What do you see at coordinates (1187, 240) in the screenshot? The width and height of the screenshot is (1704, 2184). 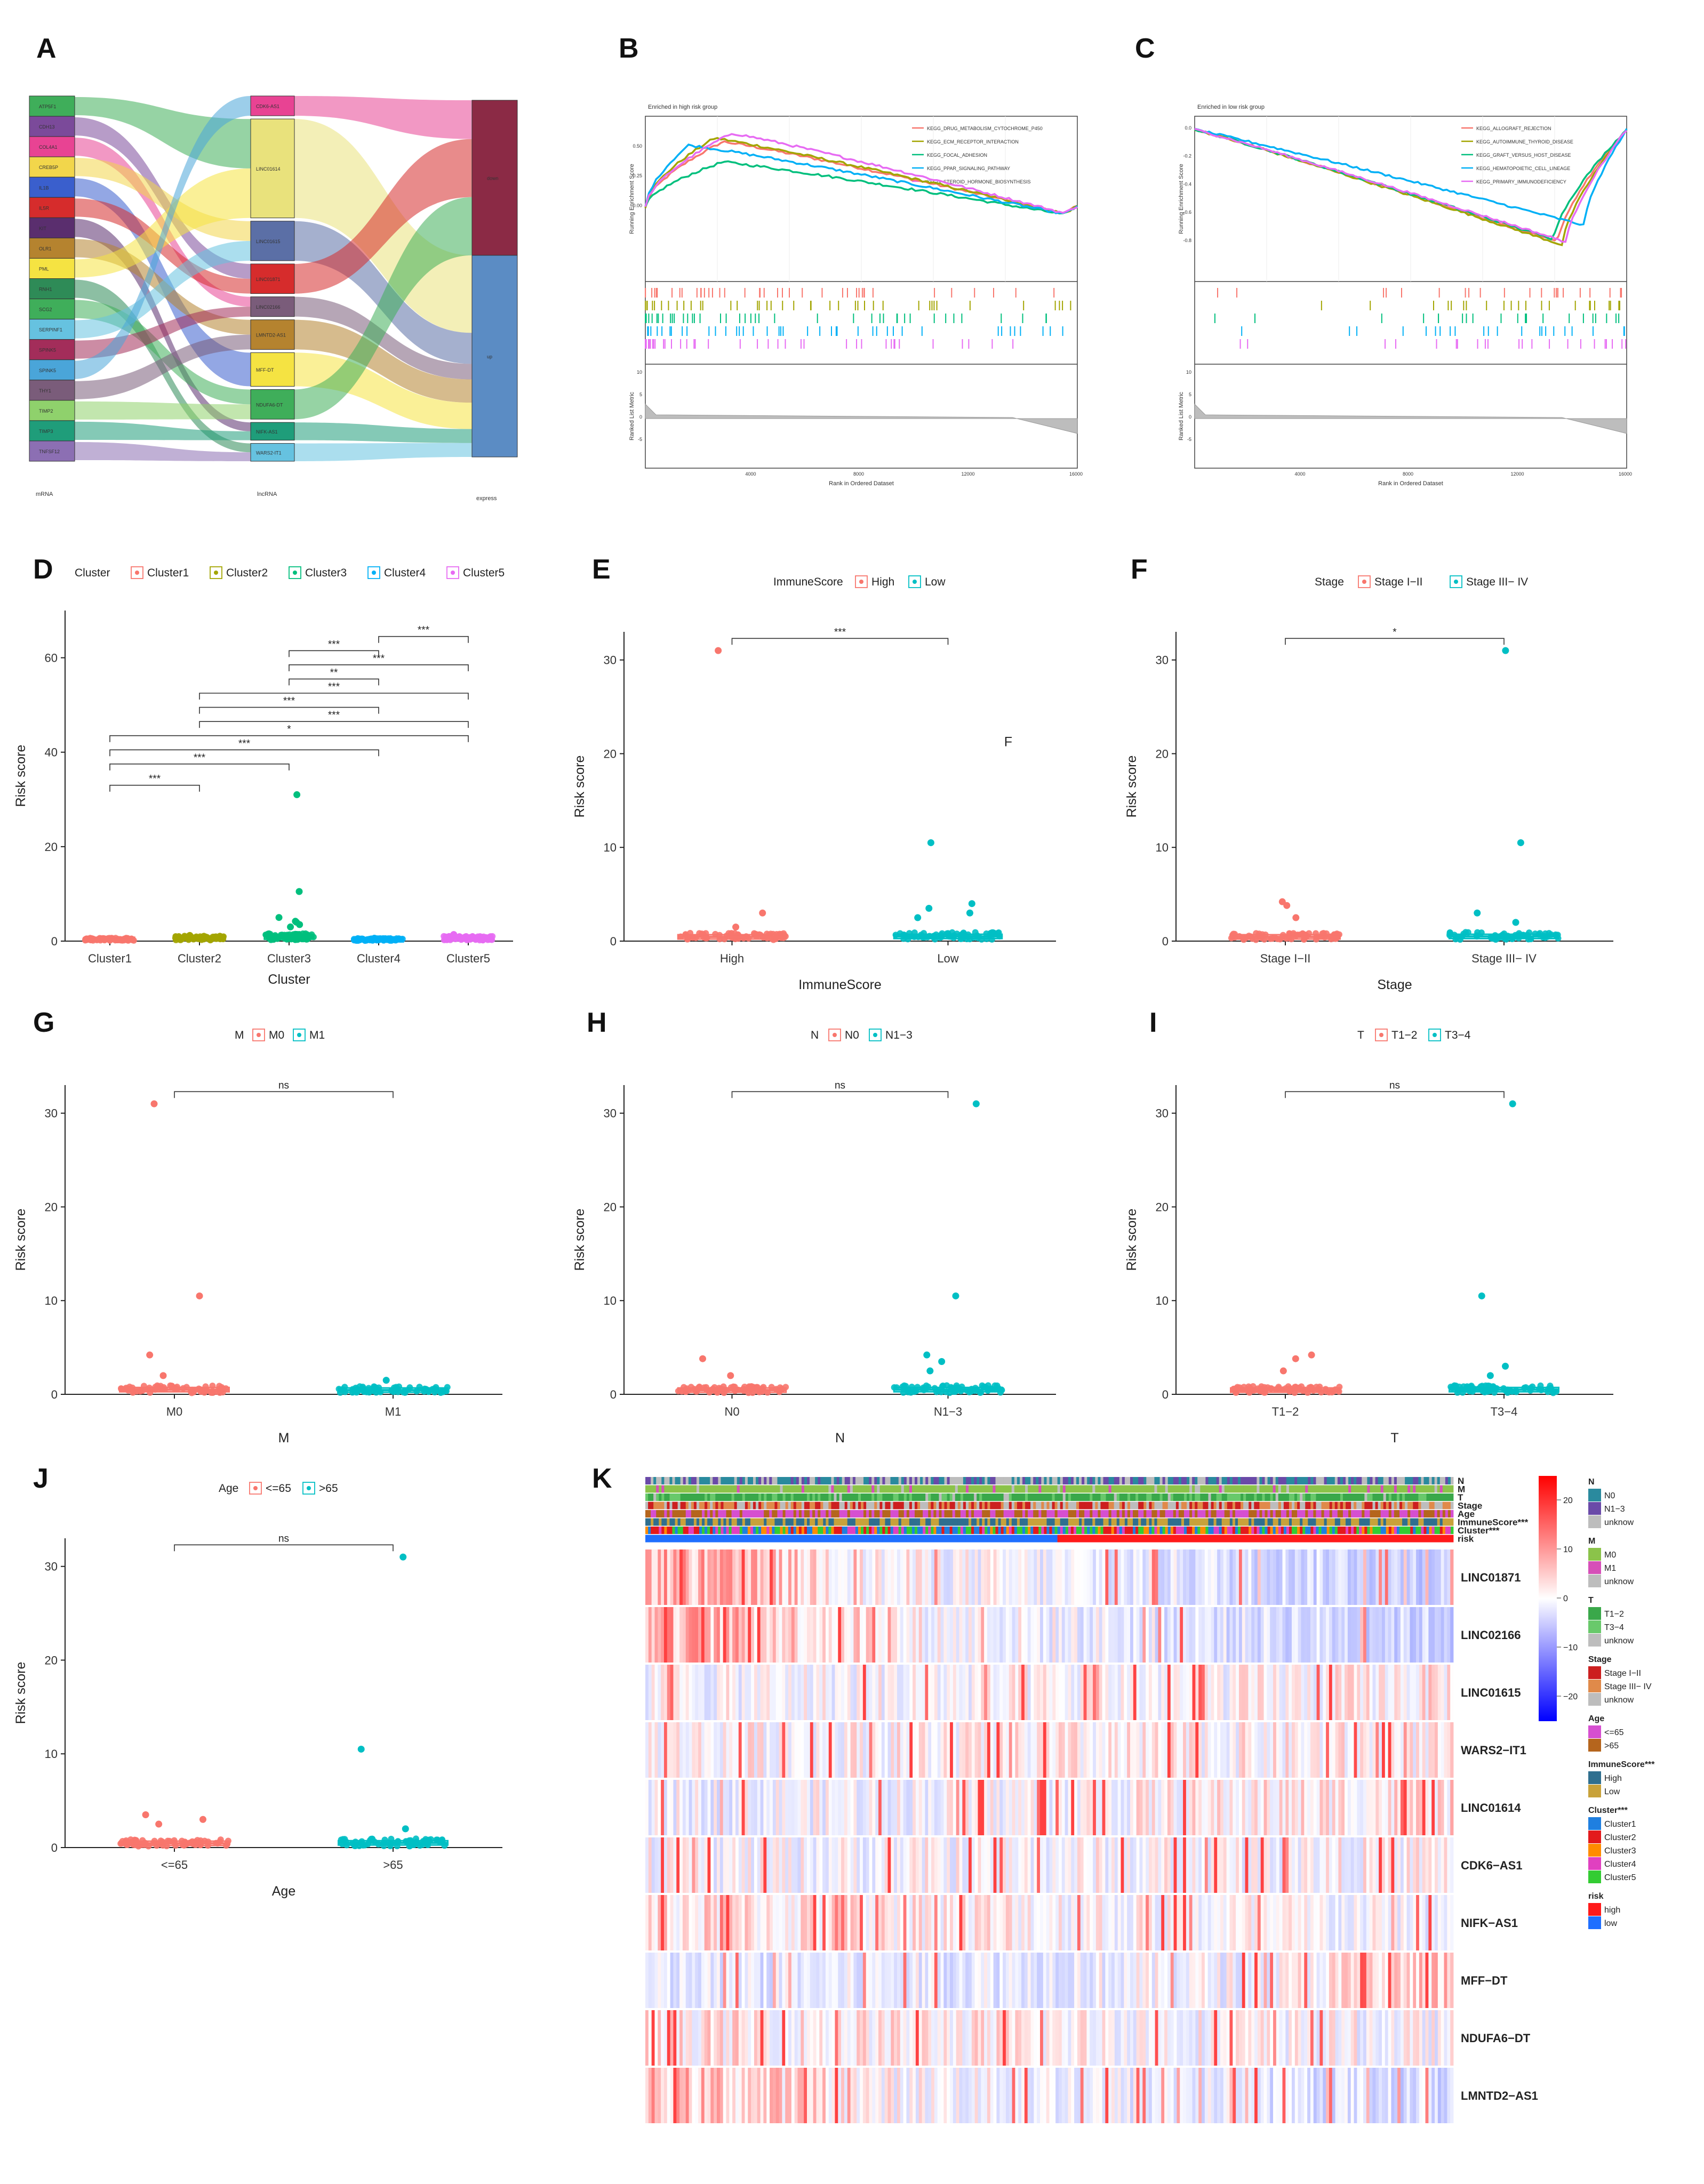 I see `gsea-ytick: -0.8` at bounding box center [1187, 240].